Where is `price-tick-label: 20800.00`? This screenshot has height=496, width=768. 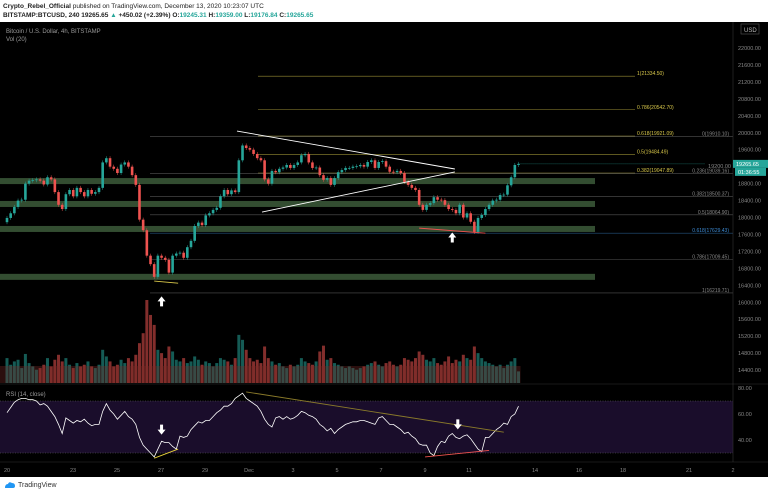 price-tick-label: 20800.00 is located at coordinates (749, 100).